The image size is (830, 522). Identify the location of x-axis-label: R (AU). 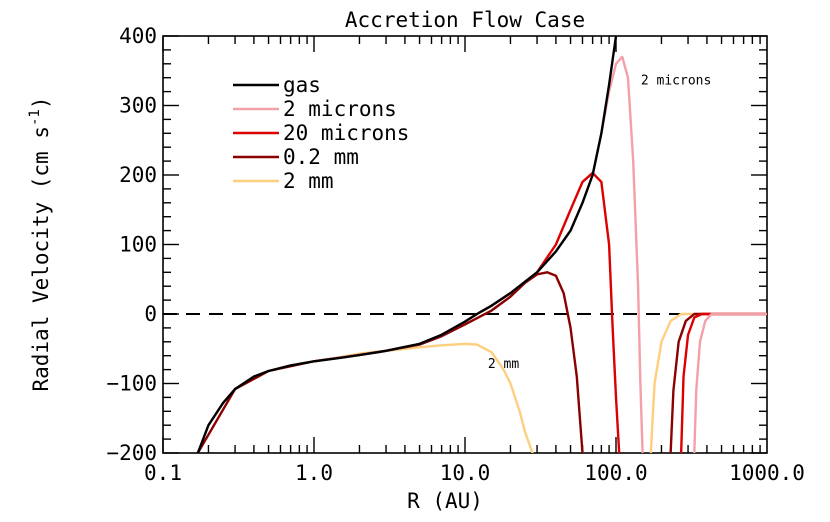
(445, 501).